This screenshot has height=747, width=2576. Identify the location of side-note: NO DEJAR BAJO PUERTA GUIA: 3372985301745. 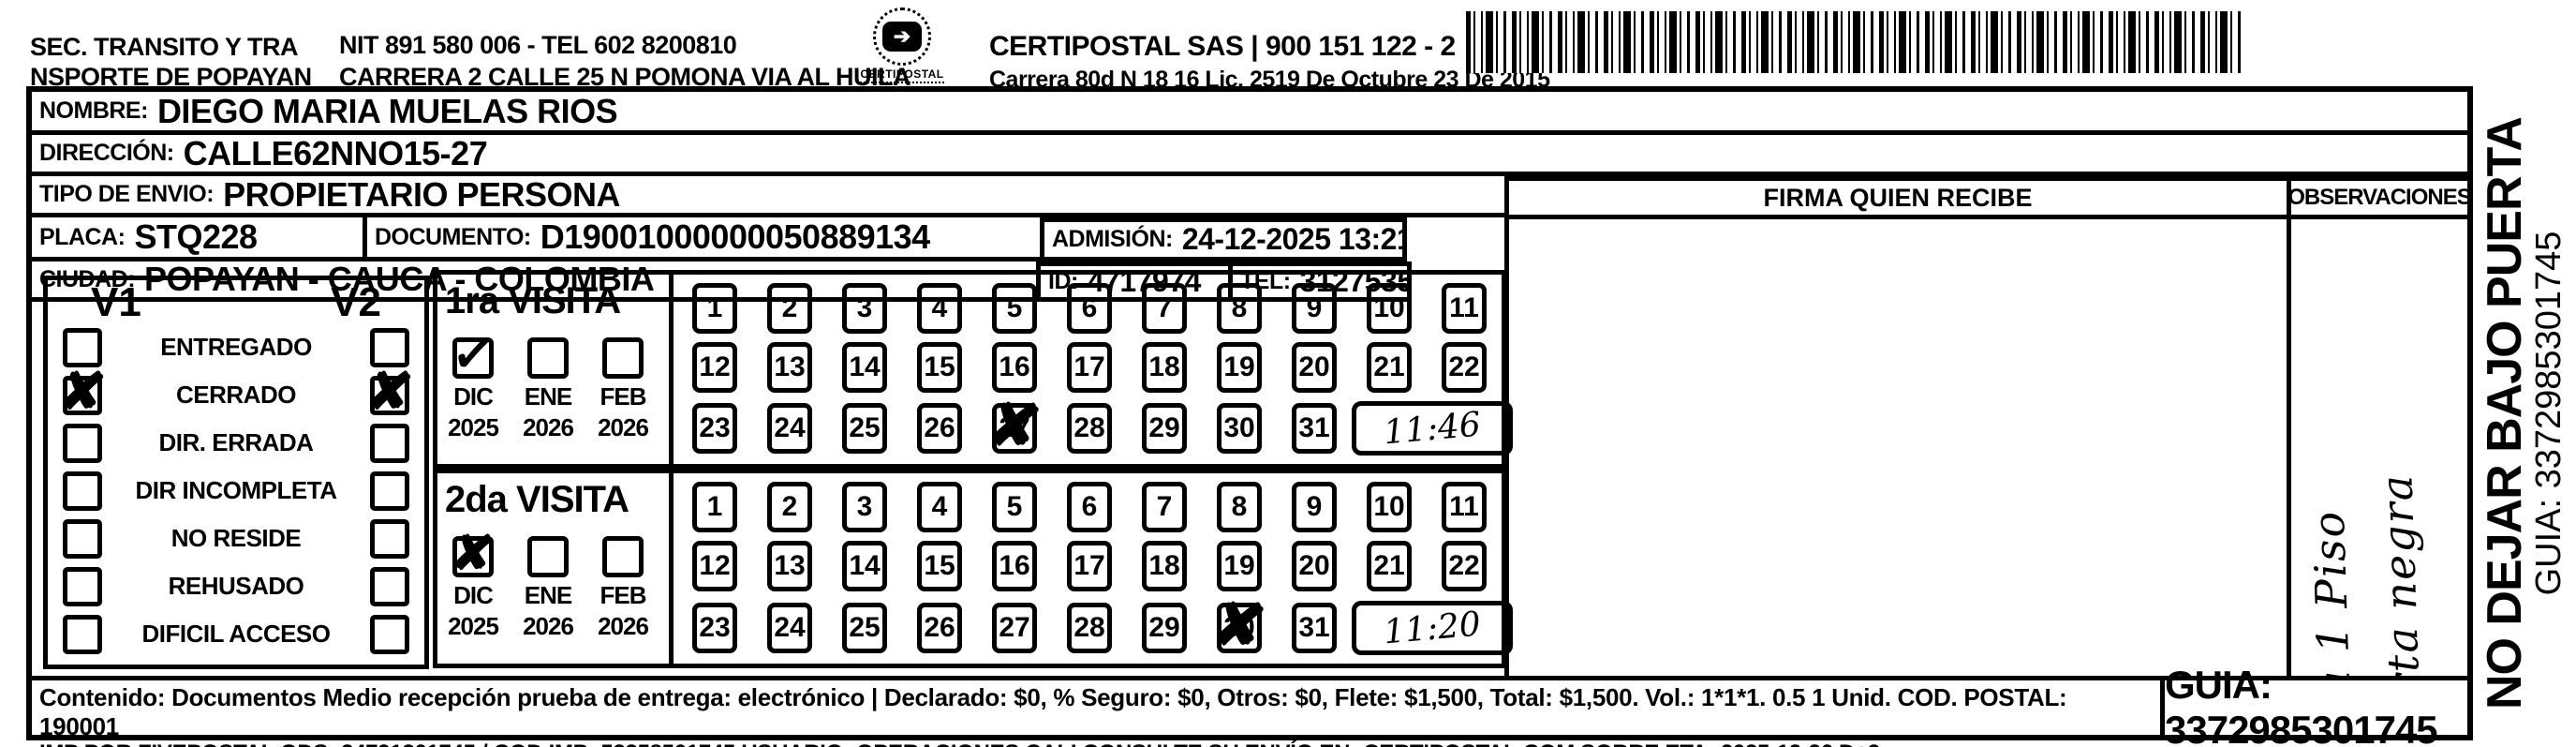
(2527, 413).